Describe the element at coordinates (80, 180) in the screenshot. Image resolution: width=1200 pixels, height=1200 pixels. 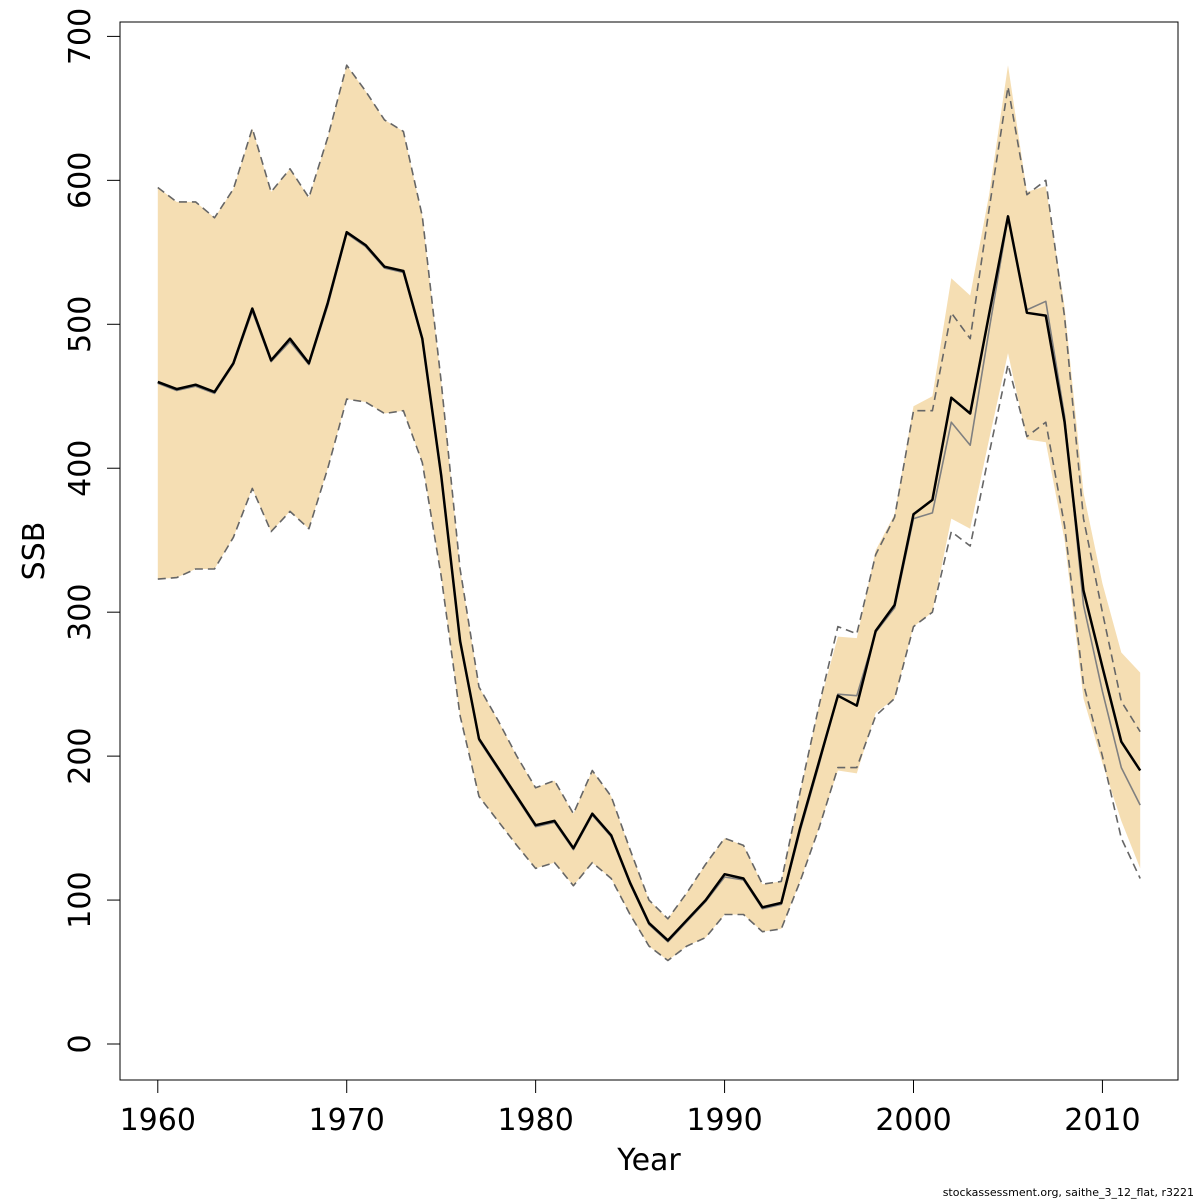
I see `y-tick-label: 600` at that location.